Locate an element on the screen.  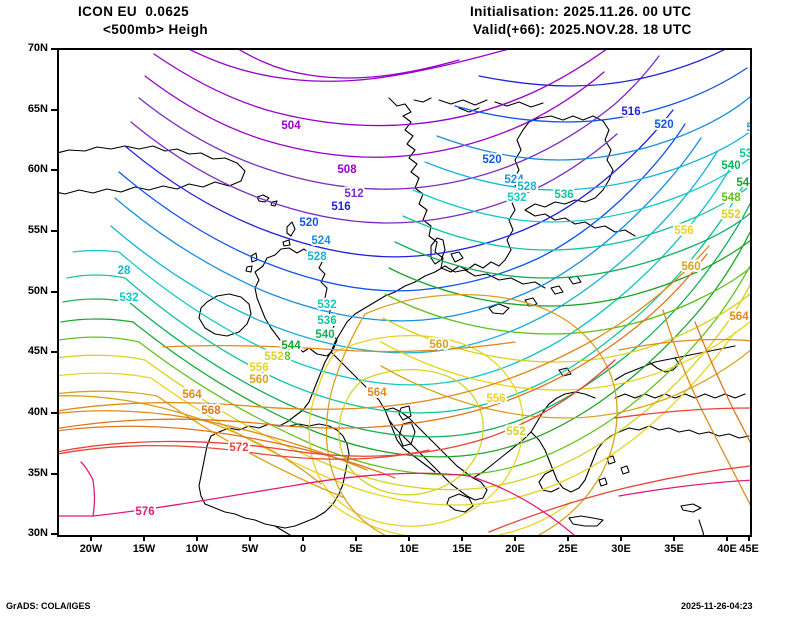
contour-528b is located at coordinates (587, 160).